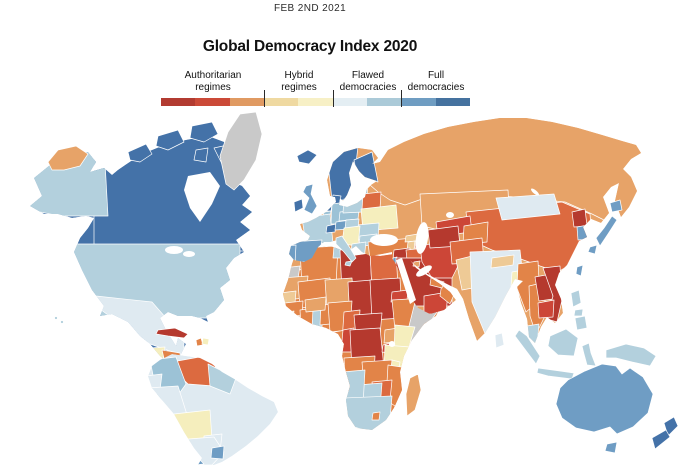 The height and width of the screenshot is (465, 697). I want to click on country-sicily, so click(348, 263).